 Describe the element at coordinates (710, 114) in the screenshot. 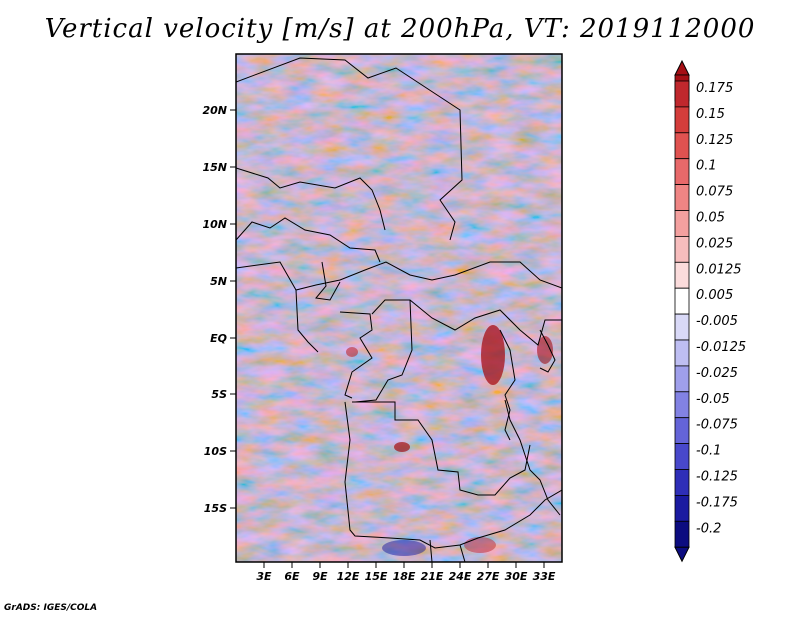

I see `colorbar-label: 0.15` at that location.